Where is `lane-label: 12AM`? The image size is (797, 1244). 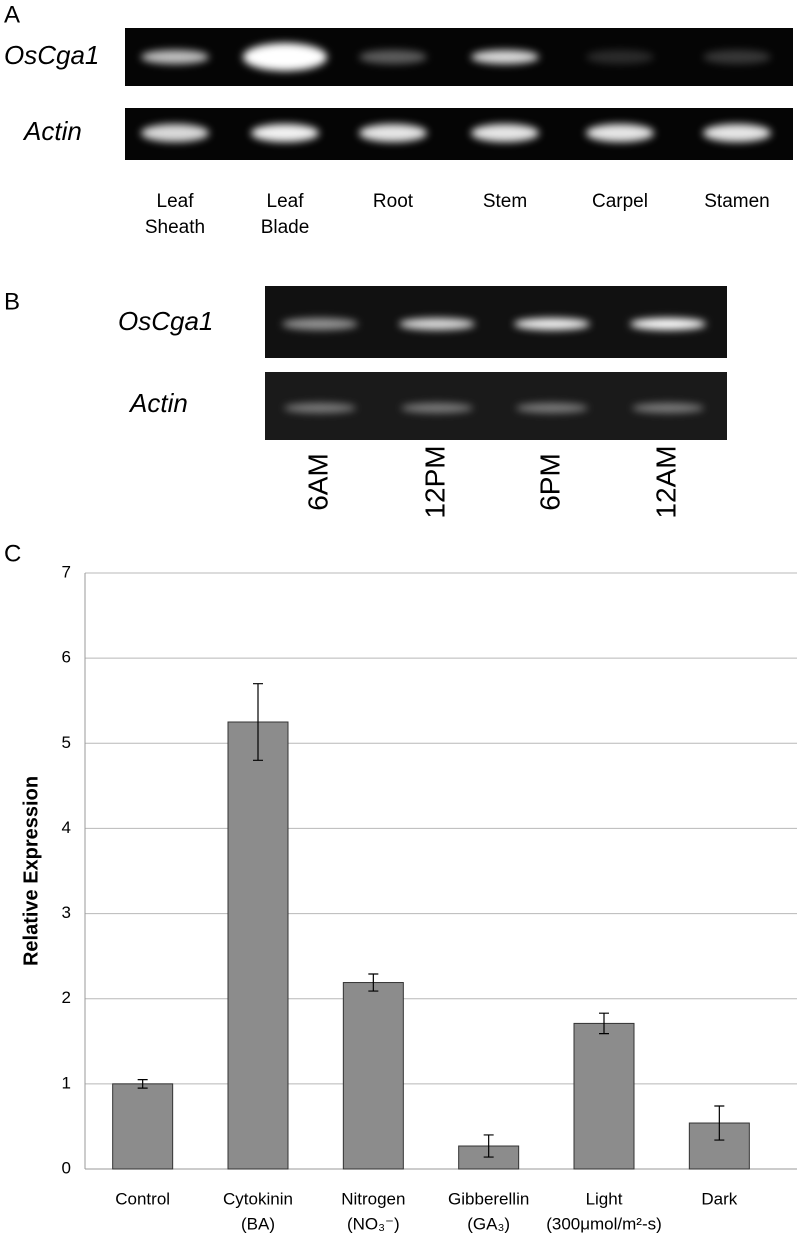 lane-label: 12AM is located at coordinates (665, 481).